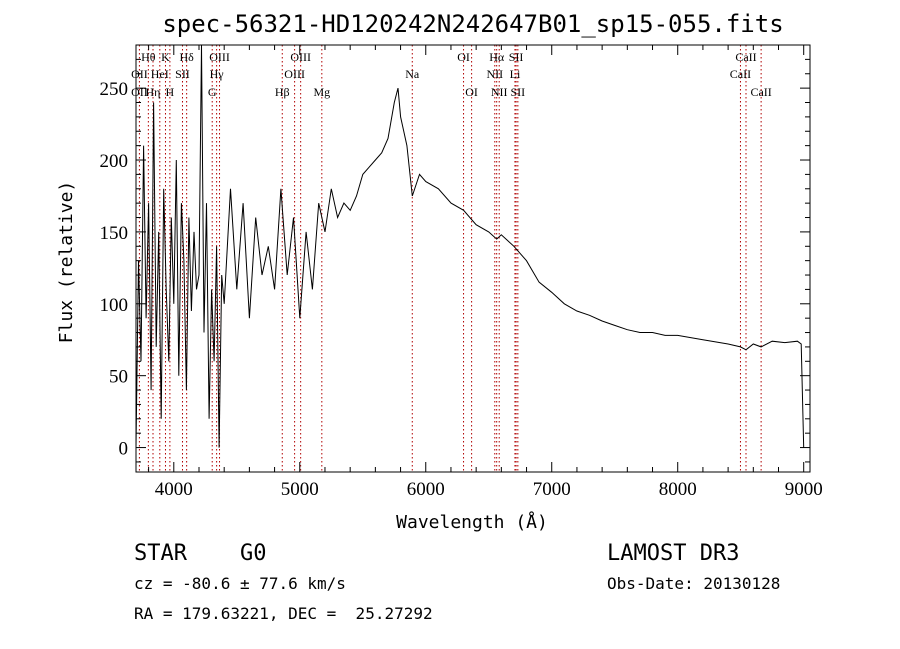  Describe the element at coordinates (212, 92) in the screenshot. I see `line-label: G` at that location.